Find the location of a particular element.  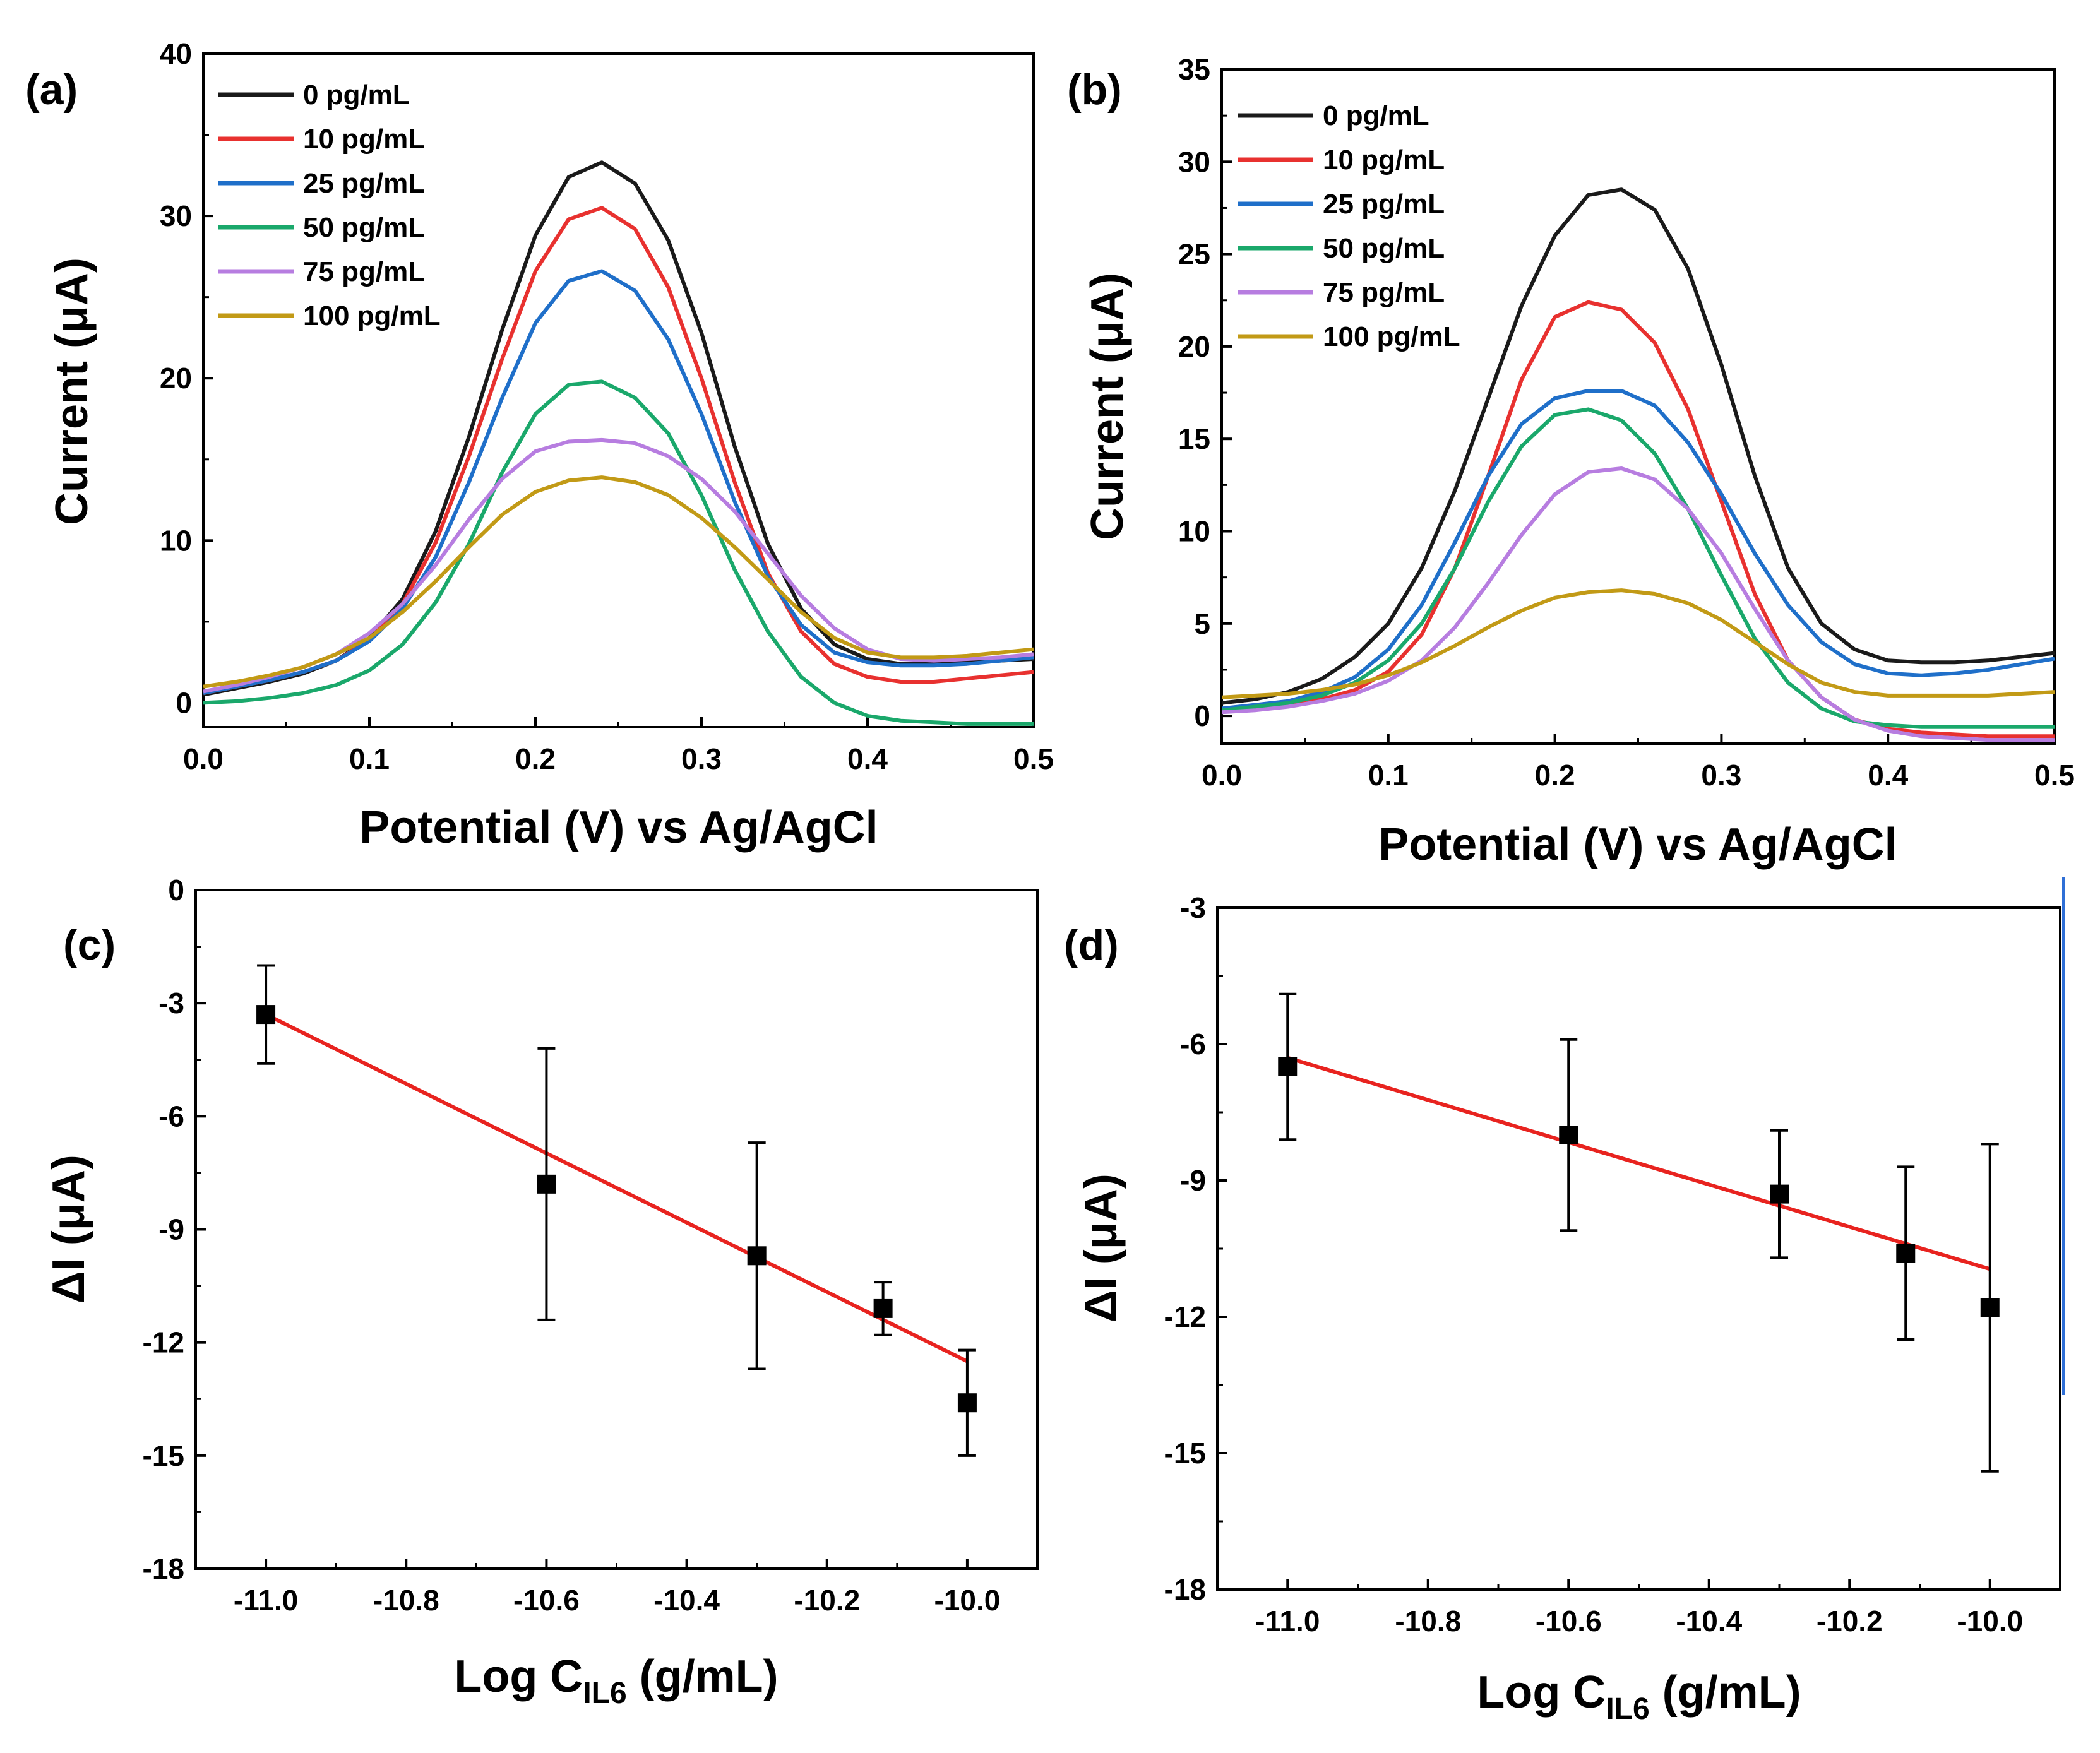

y-tick-label: 15 is located at coordinates (1194, 438).